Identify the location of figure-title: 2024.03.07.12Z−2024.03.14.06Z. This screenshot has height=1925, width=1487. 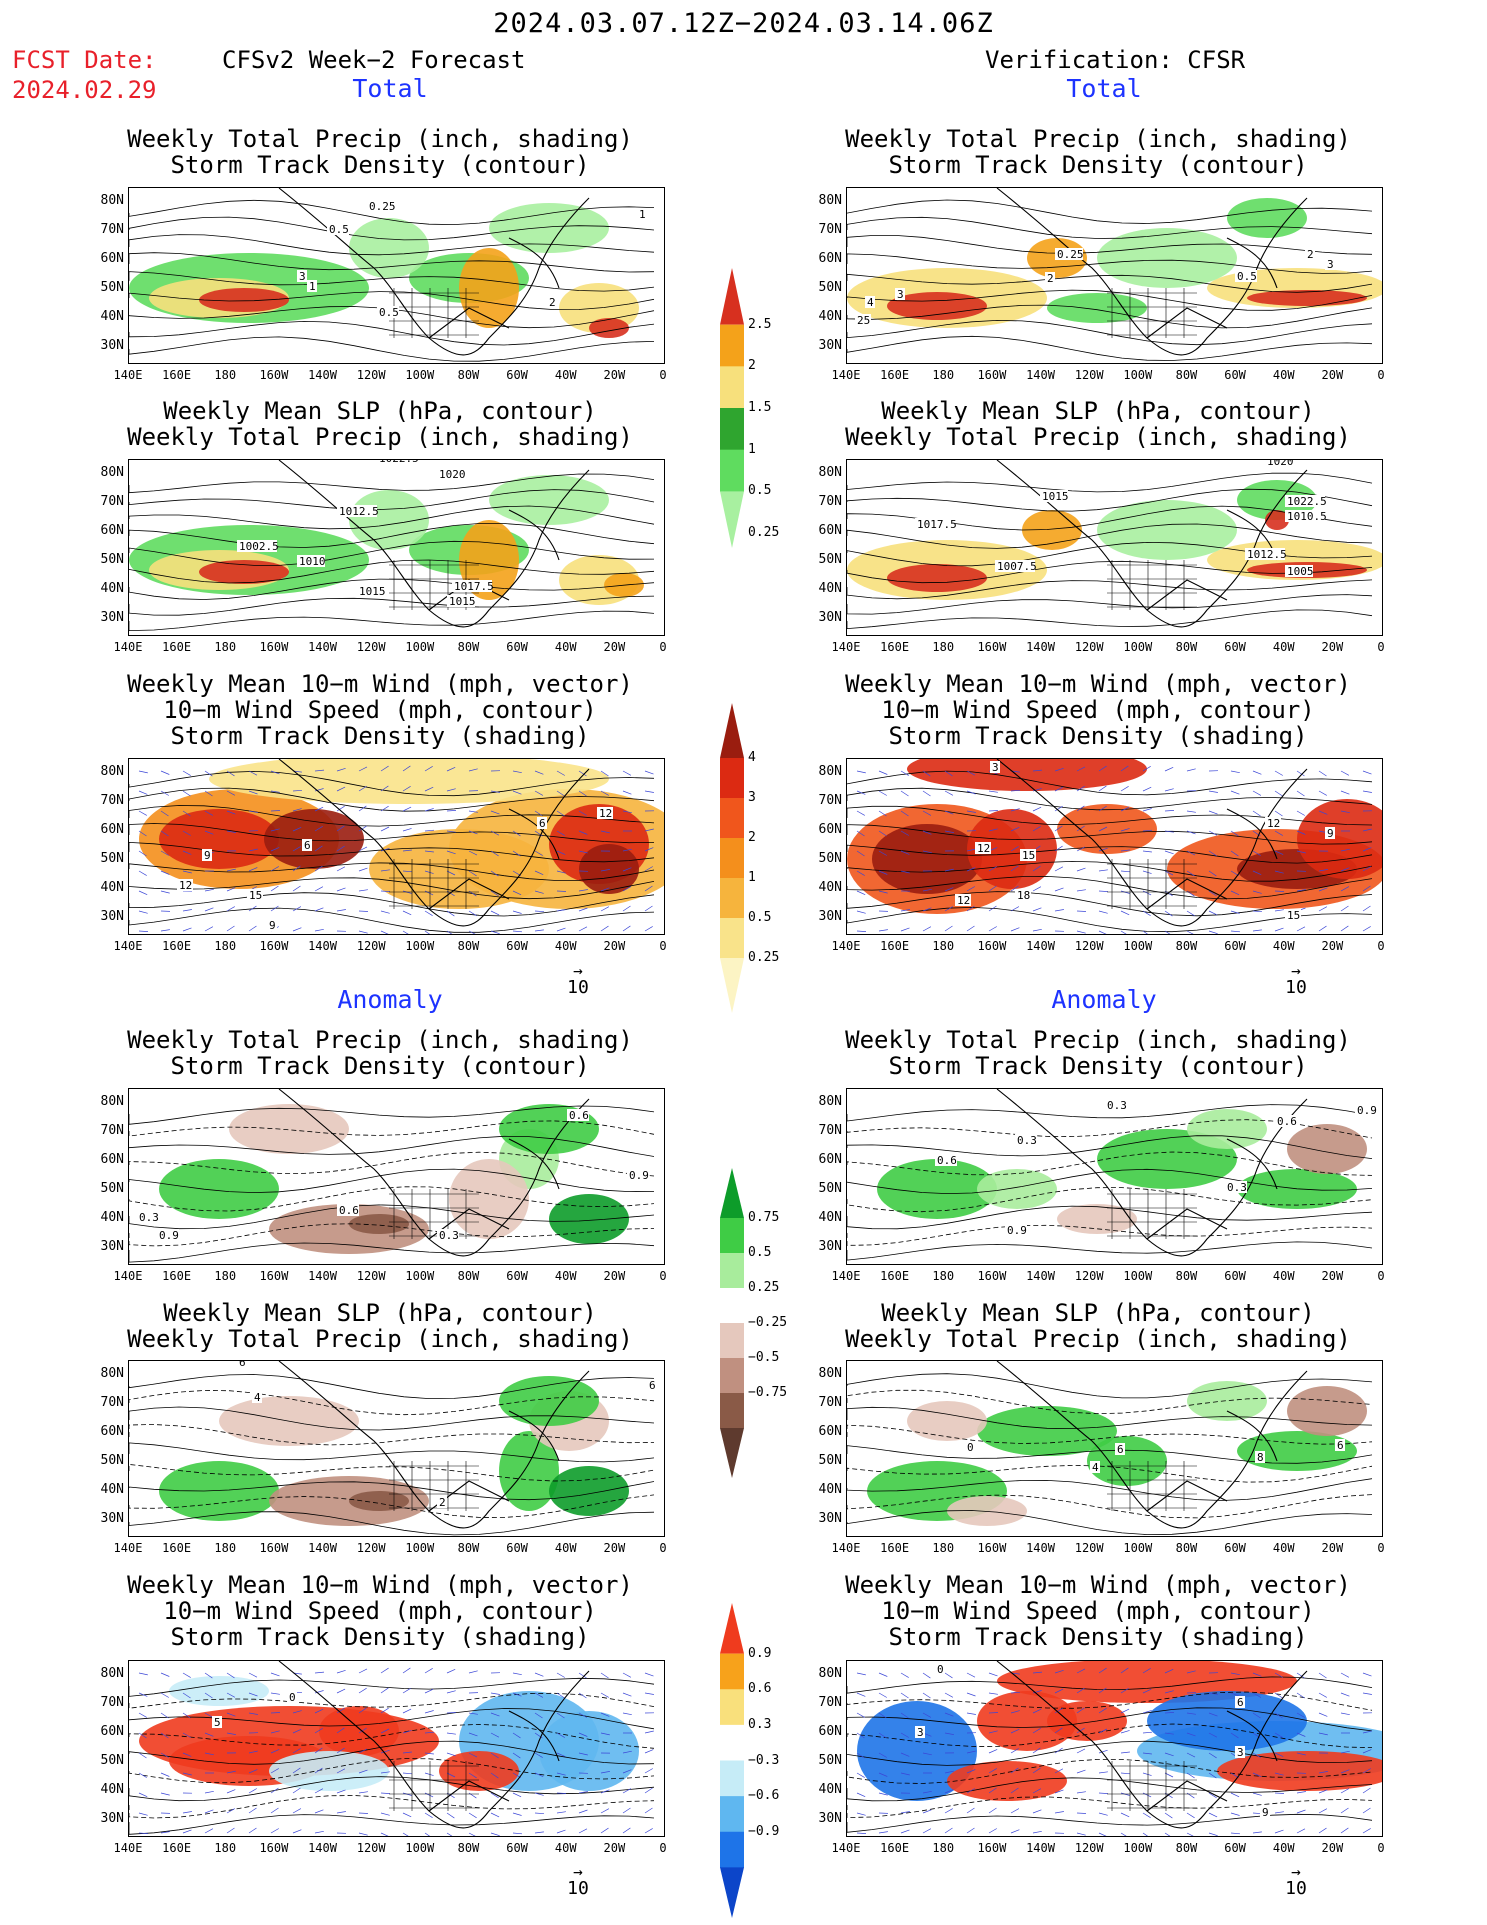
(743, 23).